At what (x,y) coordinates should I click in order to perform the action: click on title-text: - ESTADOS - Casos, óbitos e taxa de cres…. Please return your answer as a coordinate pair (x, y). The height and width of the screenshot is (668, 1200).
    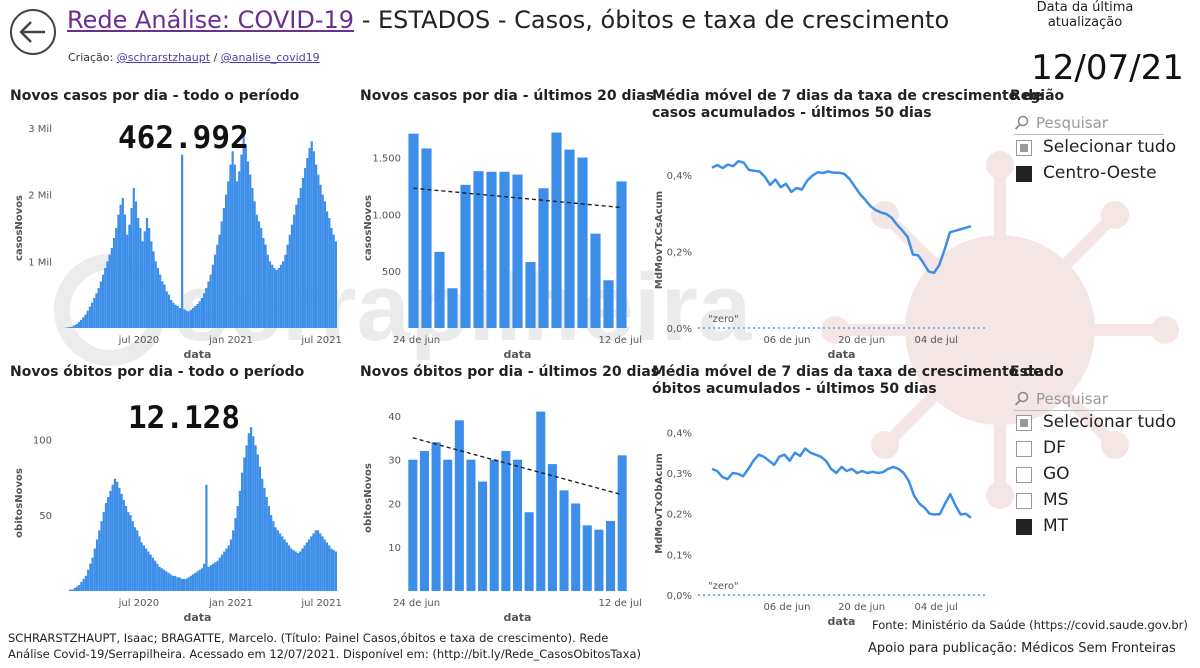
    Looking at the image, I should click on (652, 20).